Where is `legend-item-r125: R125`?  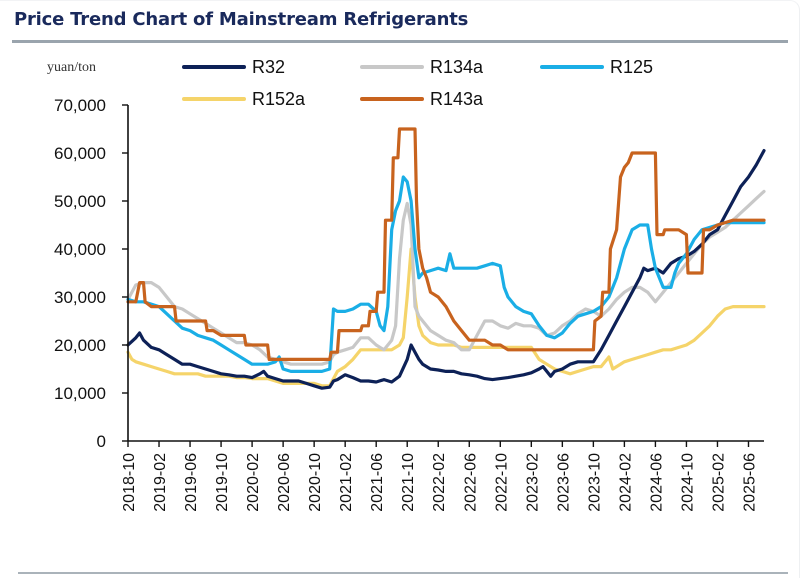
legend-item-r125: R125 is located at coordinates (596, 67).